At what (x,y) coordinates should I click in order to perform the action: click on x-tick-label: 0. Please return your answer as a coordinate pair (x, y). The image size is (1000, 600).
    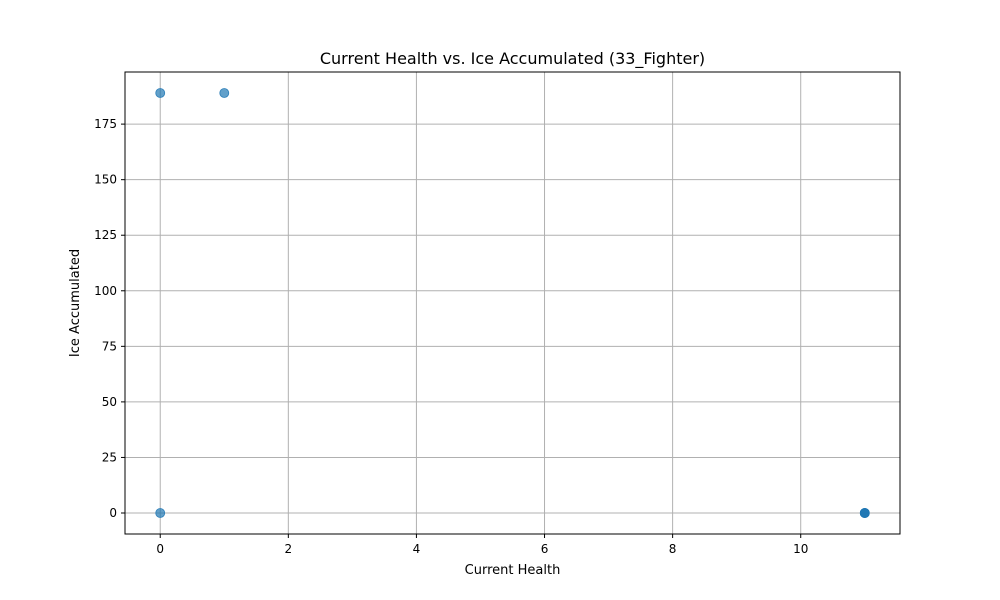
    Looking at the image, I should click on (160, 549).